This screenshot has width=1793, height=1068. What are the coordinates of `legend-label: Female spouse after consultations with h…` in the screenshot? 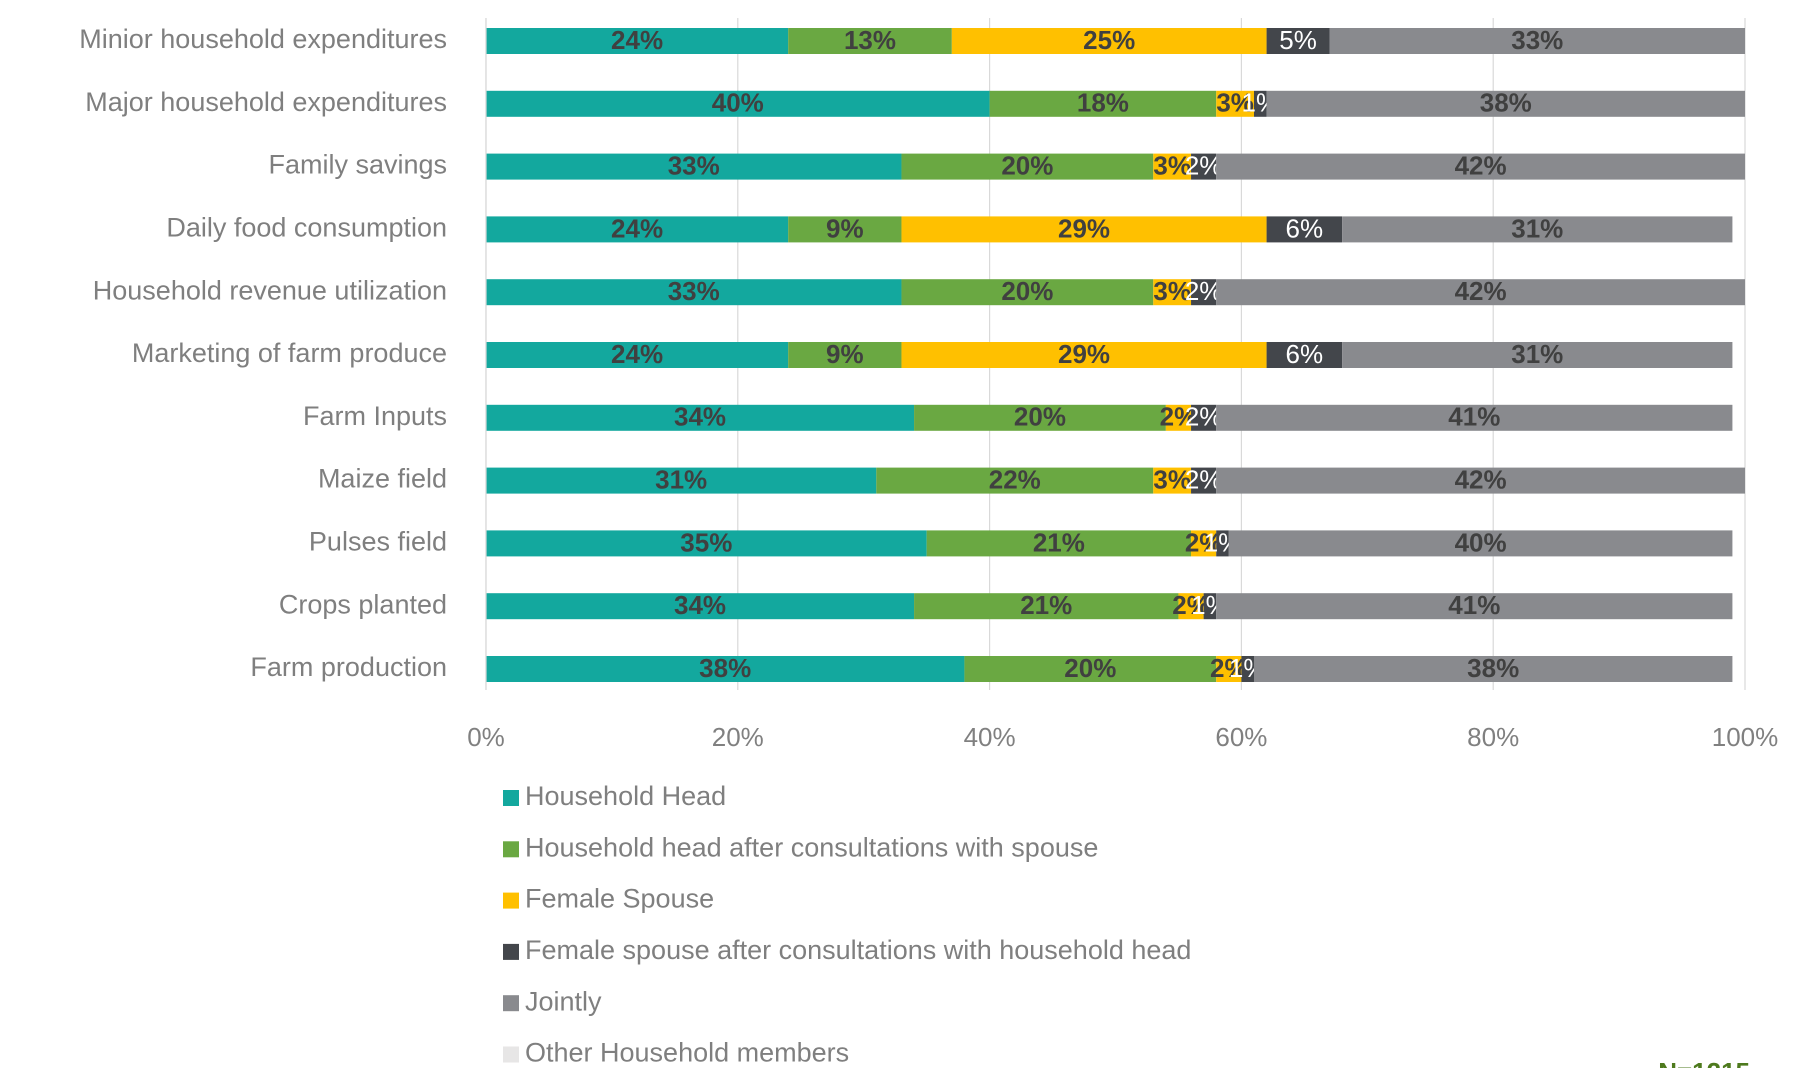 It's located at (858, 950).